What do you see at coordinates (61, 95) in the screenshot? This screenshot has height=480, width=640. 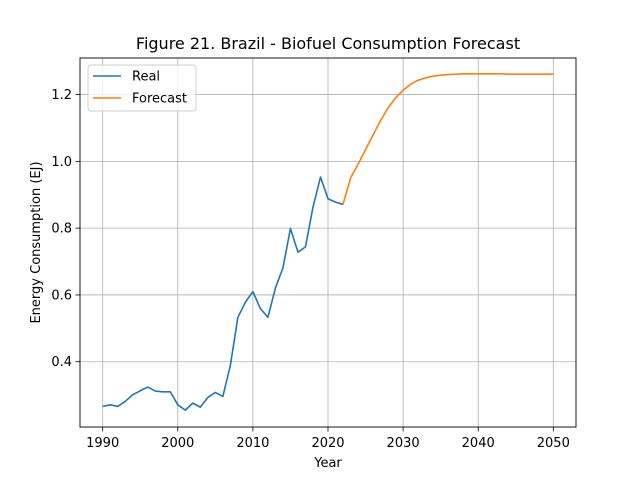 I see `y-tick-label: 1.2` at bounding box center [61, 95].